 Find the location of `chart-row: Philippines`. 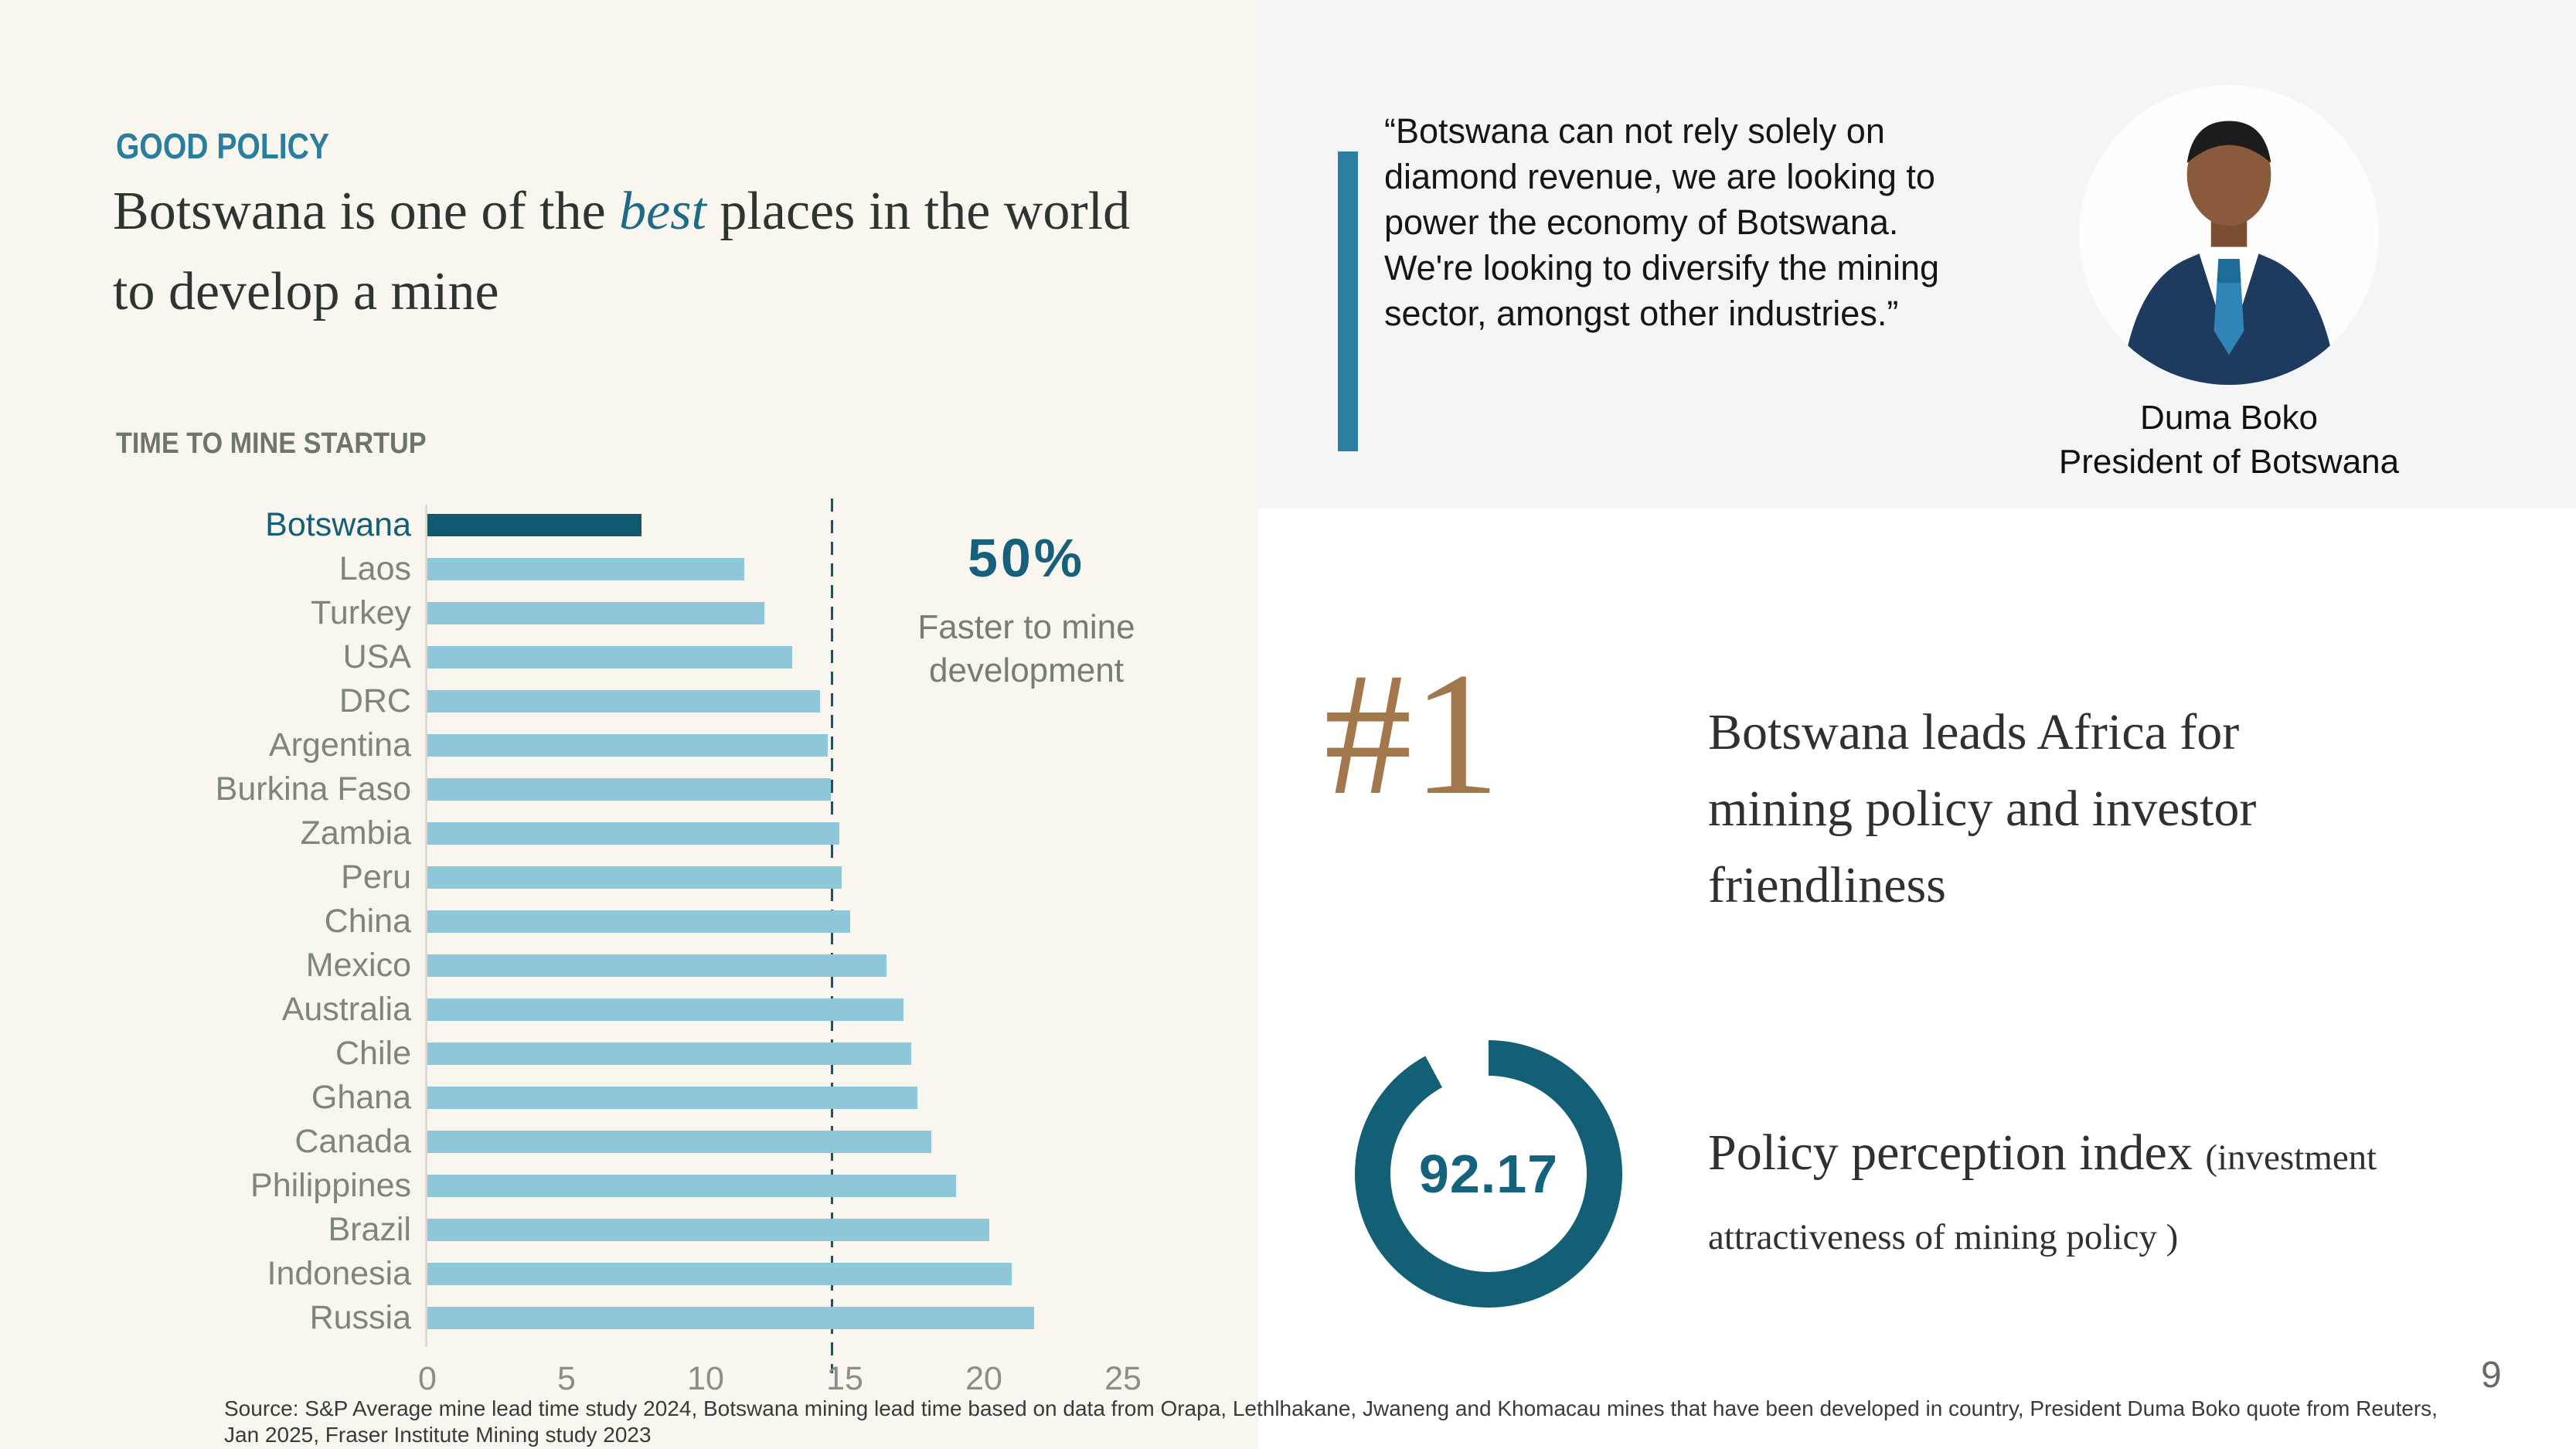

chart-row: Philippines is located at coordinates (653, 1186).